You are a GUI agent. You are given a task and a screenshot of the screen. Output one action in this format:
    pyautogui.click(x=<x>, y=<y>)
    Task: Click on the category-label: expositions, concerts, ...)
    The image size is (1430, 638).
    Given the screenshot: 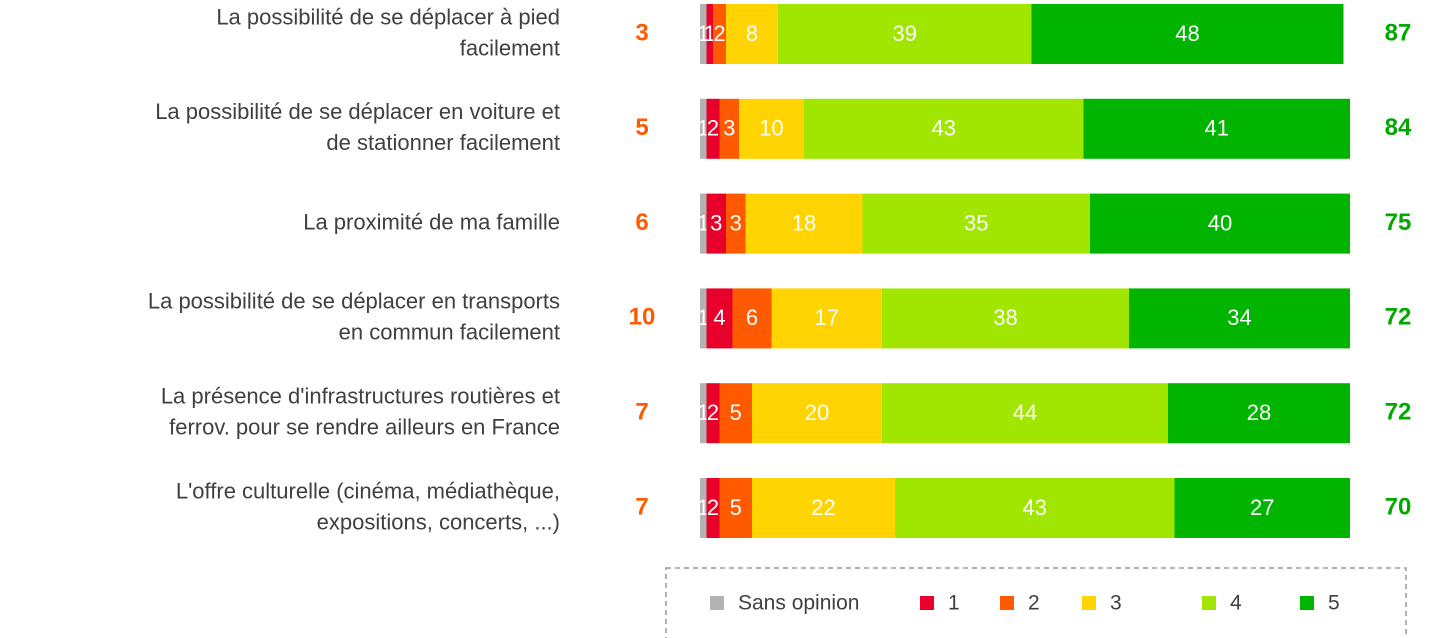 What is the action you would take?
    pyautogui.click(x=438, y=521)
    